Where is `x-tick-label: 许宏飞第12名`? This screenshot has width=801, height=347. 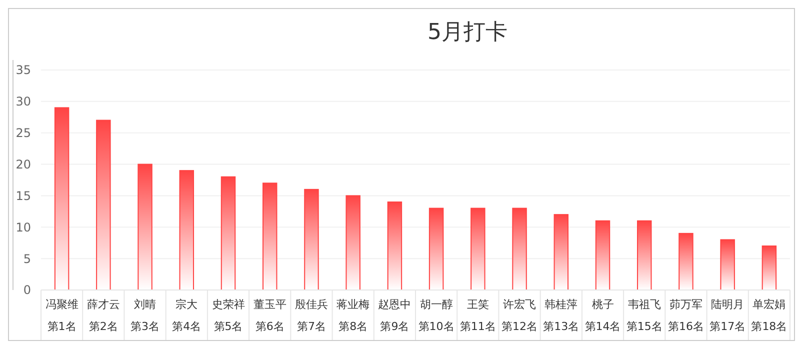
x-tick-label: 许宏飞第12名 is located at coordinates (520, 315).